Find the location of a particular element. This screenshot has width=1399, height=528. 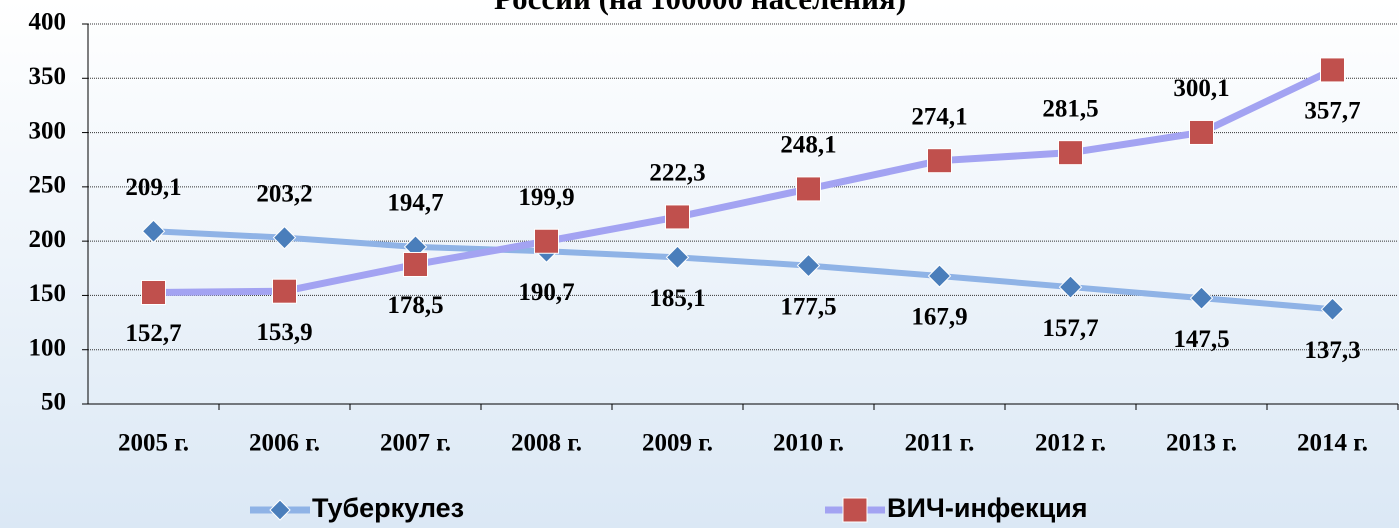

x-tick-label: 2012 г. is located at coordinates (1070, 443).